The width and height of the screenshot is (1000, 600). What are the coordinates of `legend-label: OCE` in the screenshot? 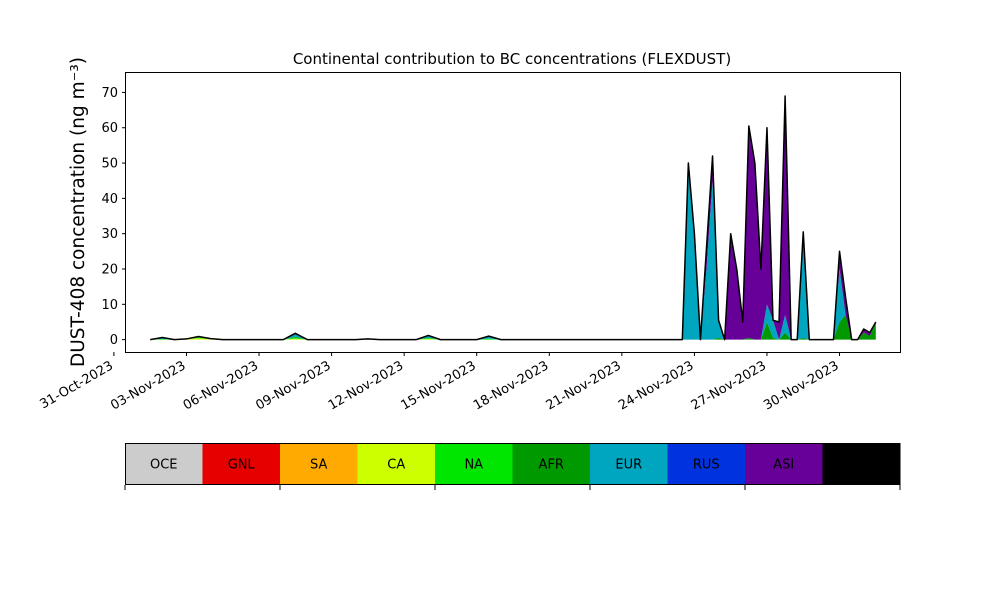 It's located at (164, 465).